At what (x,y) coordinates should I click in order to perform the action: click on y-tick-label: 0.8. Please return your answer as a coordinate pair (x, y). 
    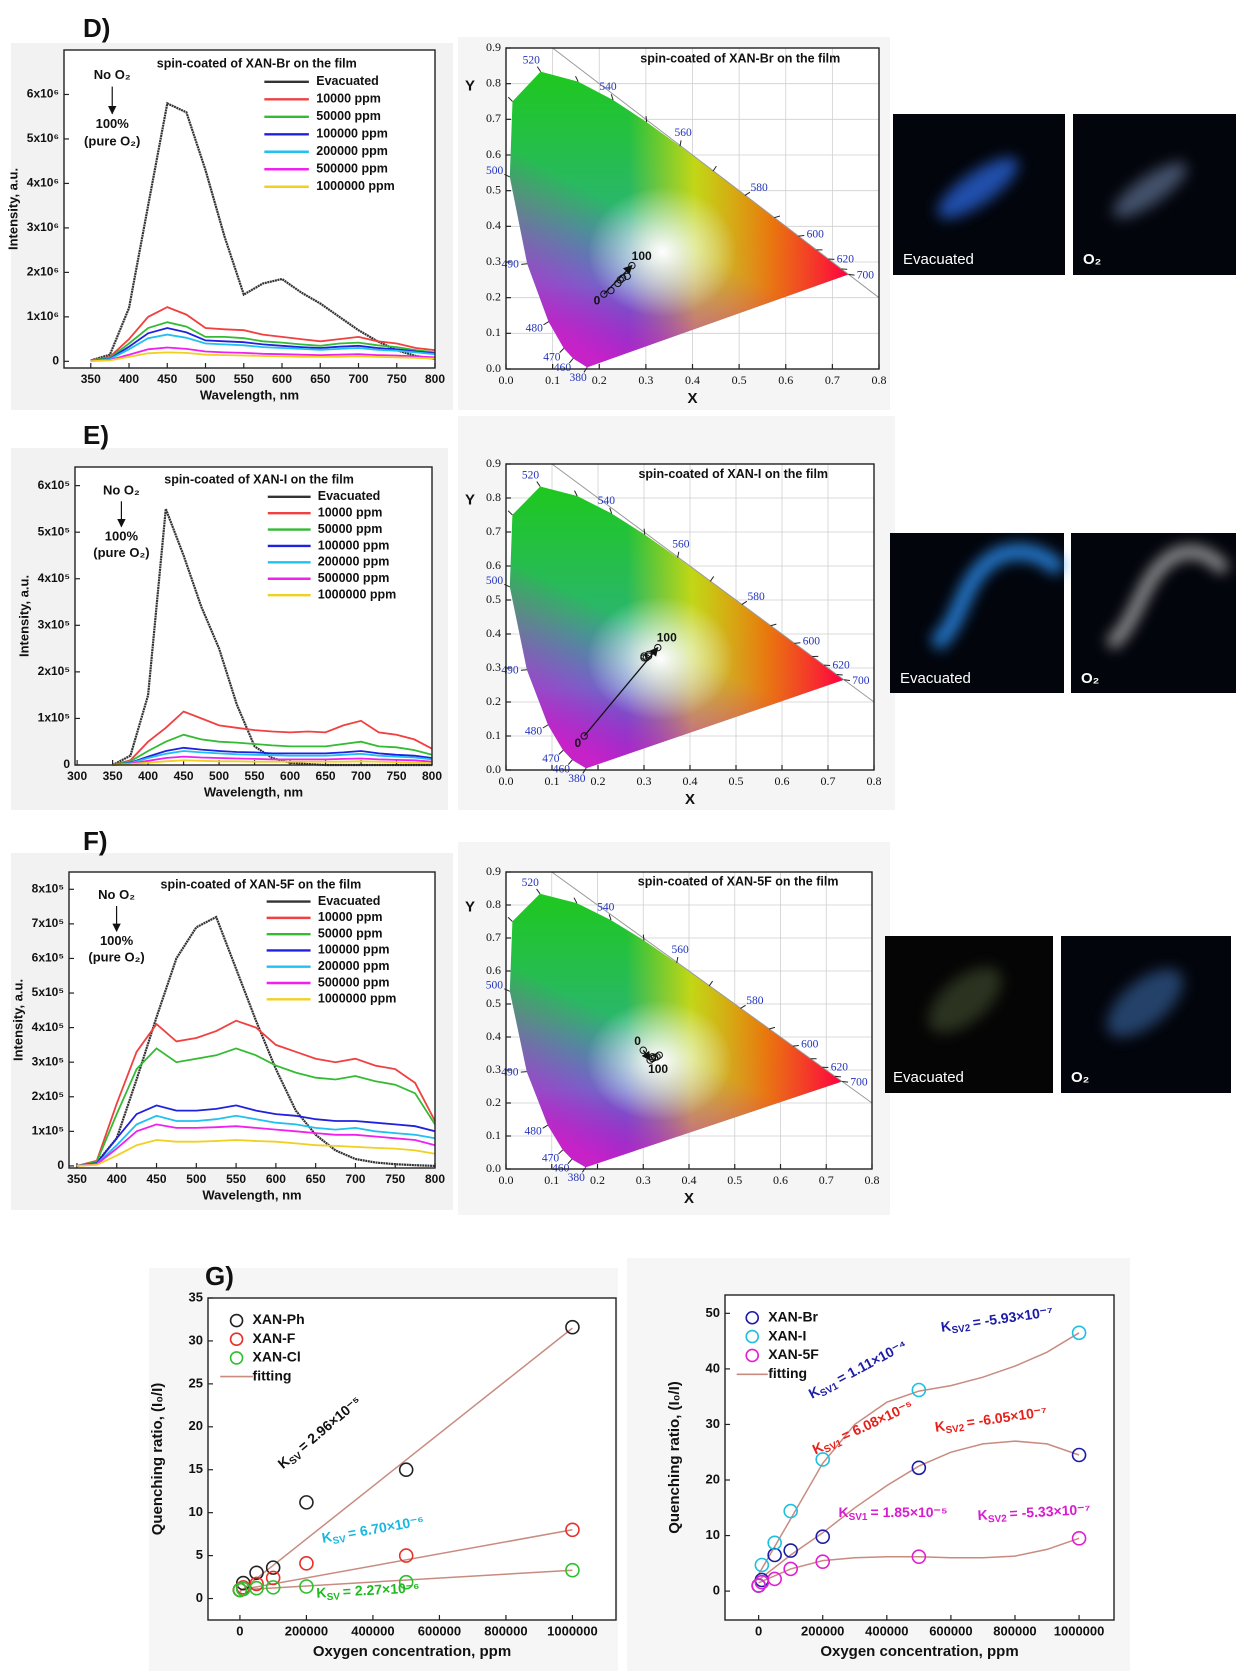
    Looking at the image, I should click on (493, 497).